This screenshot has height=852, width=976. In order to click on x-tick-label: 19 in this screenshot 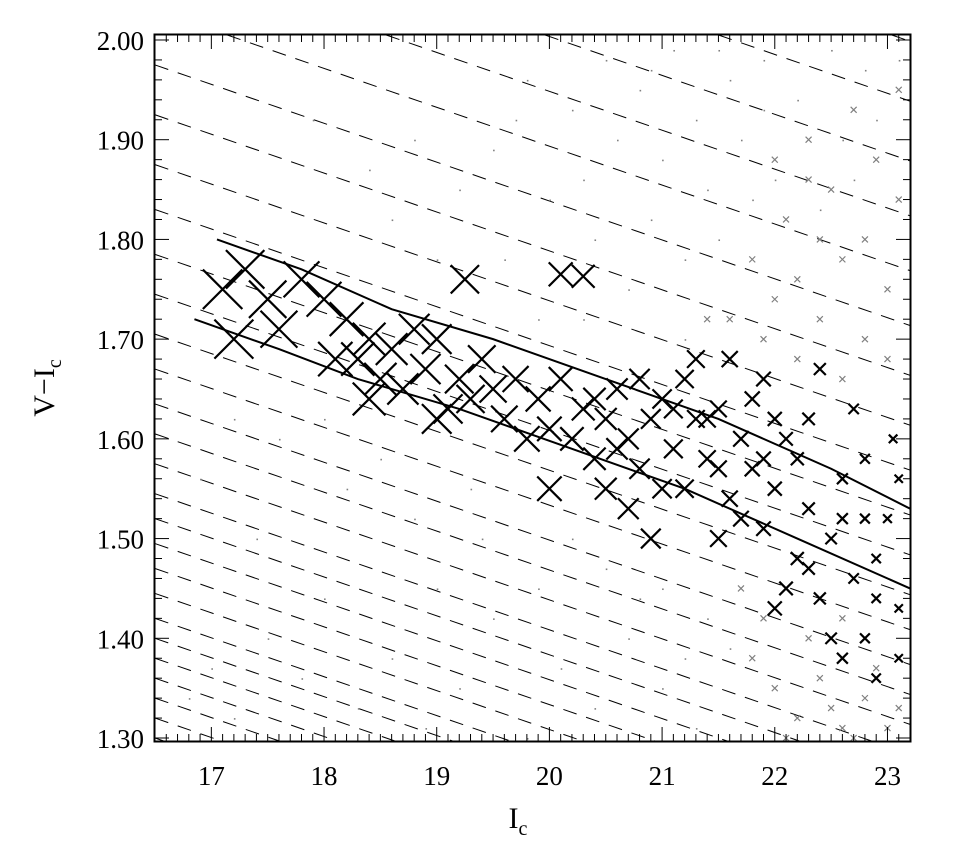, I will do `click(436, 776)`.